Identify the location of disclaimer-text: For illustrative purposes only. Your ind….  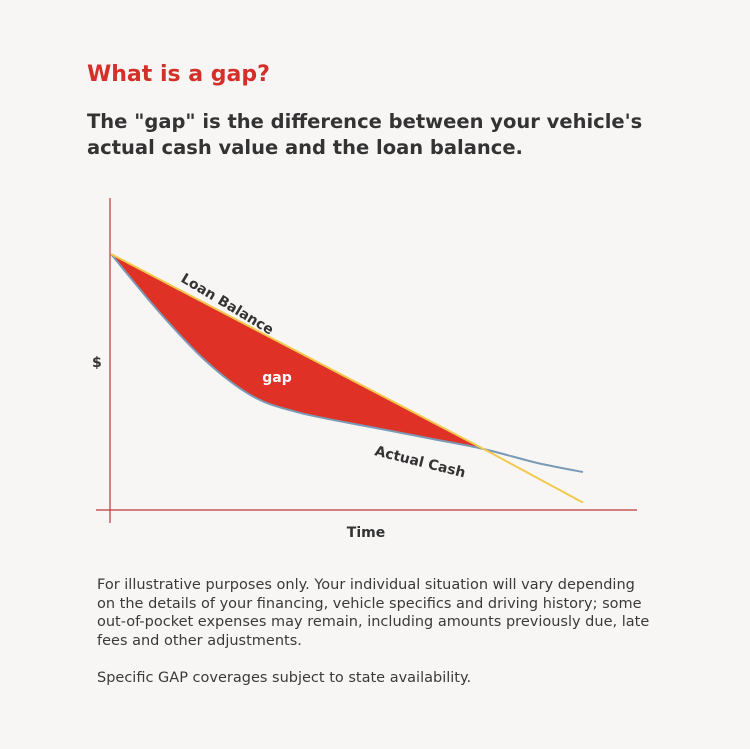
(373, 613).